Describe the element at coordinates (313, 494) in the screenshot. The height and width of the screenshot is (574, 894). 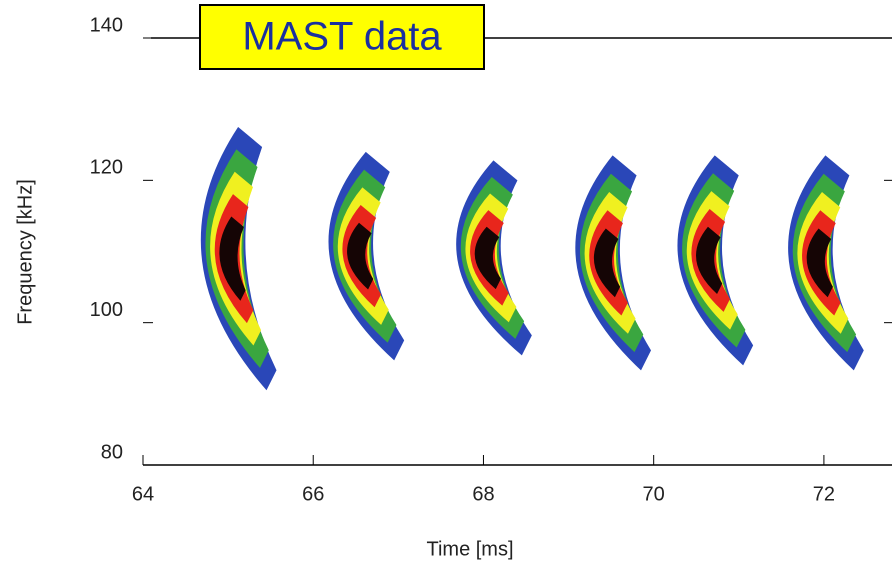
I see `x-tick-label: 66` at that location.